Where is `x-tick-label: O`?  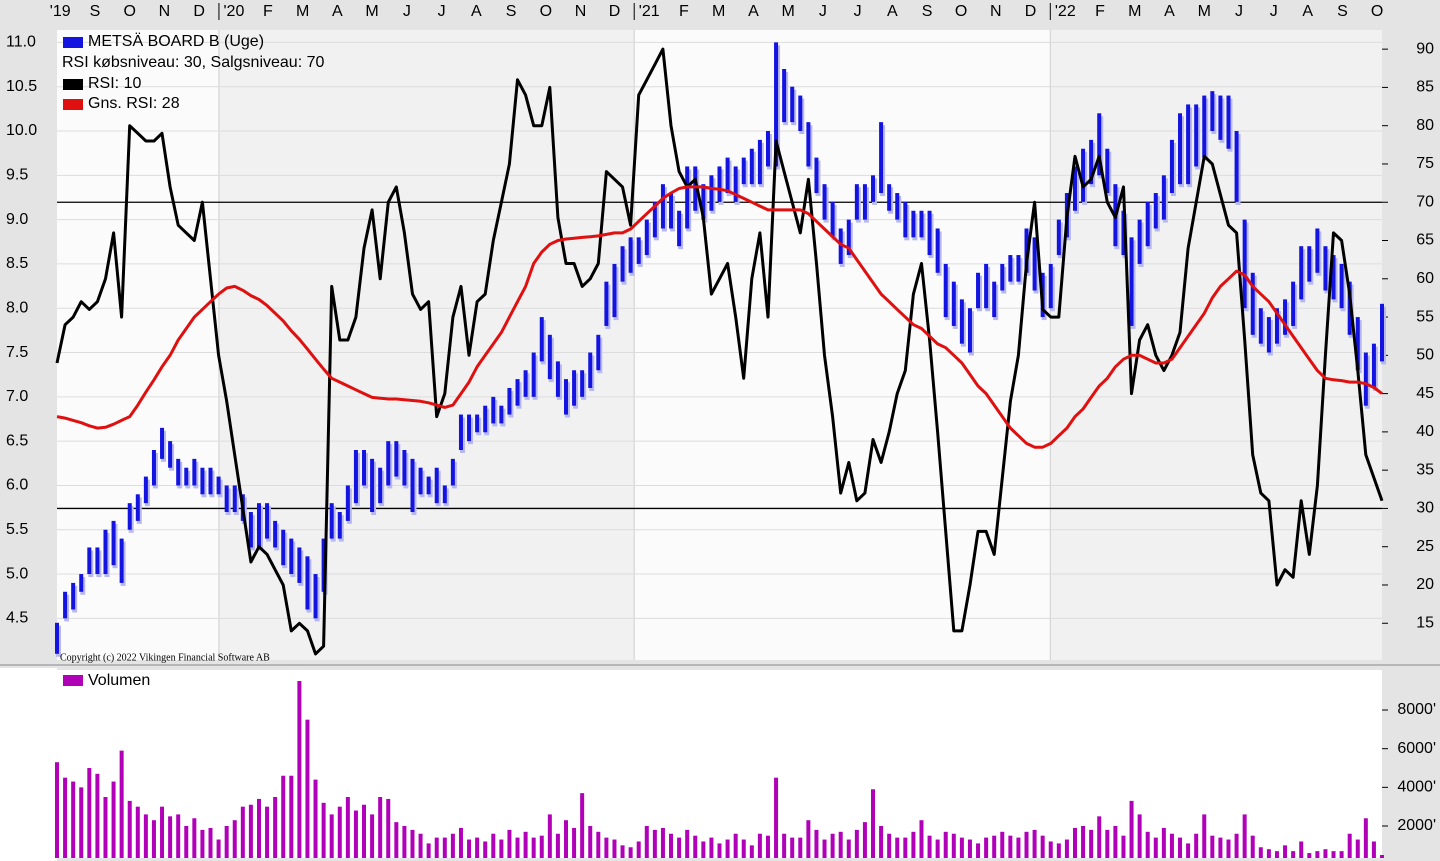 x-tick-label: O is located at coordinates (961, 11).